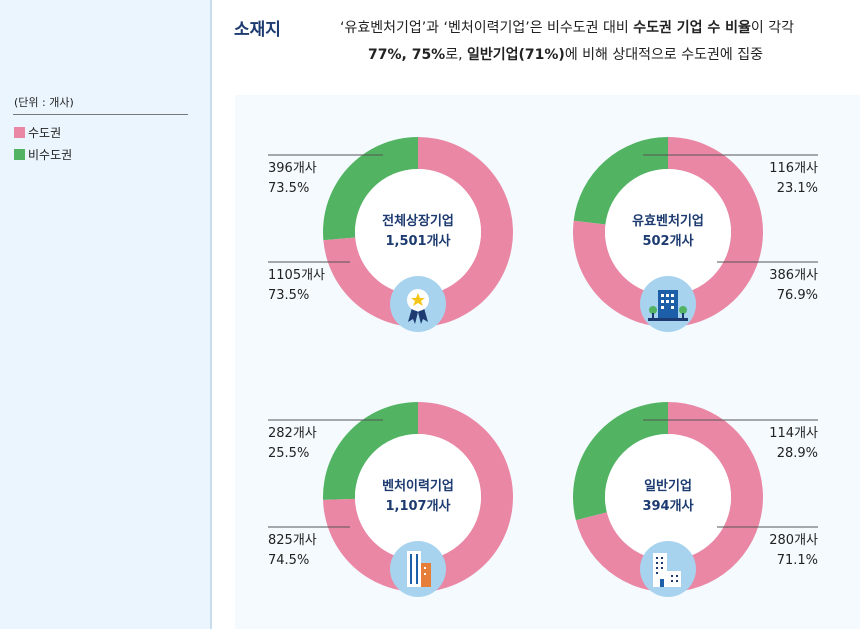 This screenshot has width=860, height=629. What do you see at coordinates (100, 114) in the screenshot?
I see `divider` at bounding box center [100, 114].